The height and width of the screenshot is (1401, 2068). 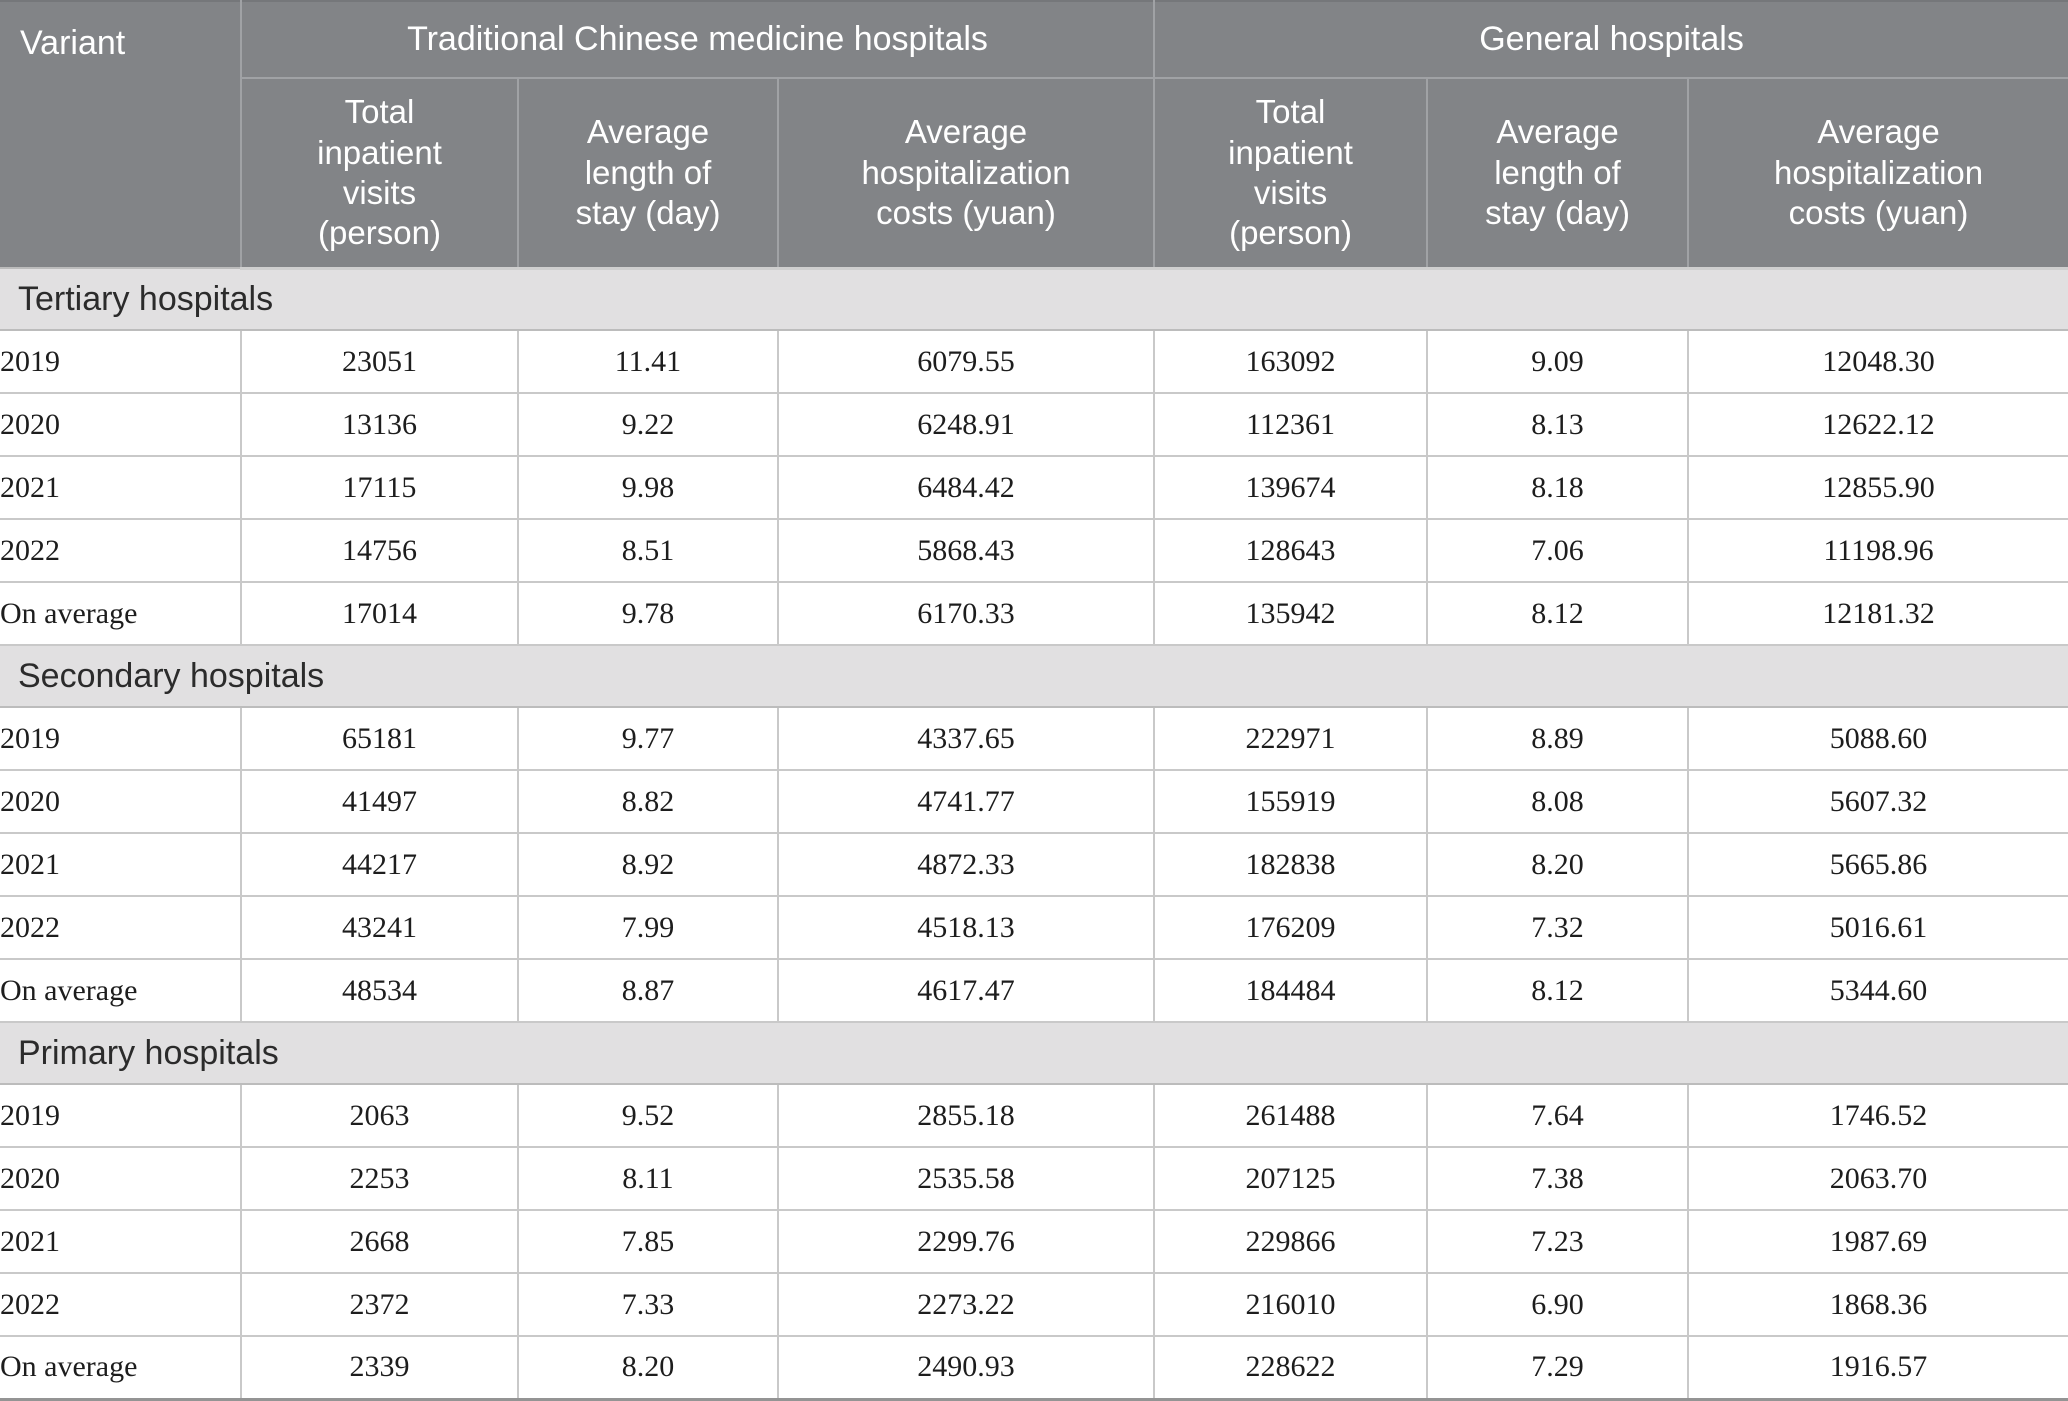 What do you see at coordinates (379, 424) in the screenshot?
I see `data-cell: 13136` at bounding box center [379, 424].